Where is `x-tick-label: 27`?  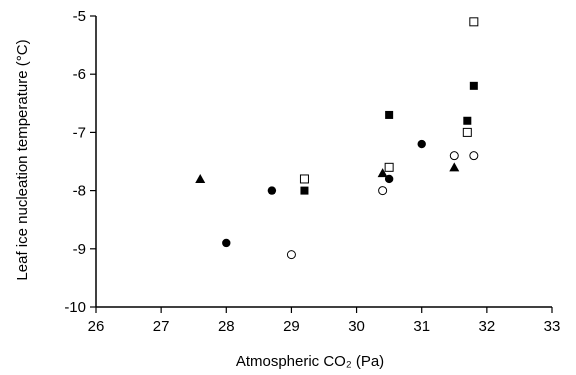 x-tick-label: 27 is located at coordinates (161, 326).